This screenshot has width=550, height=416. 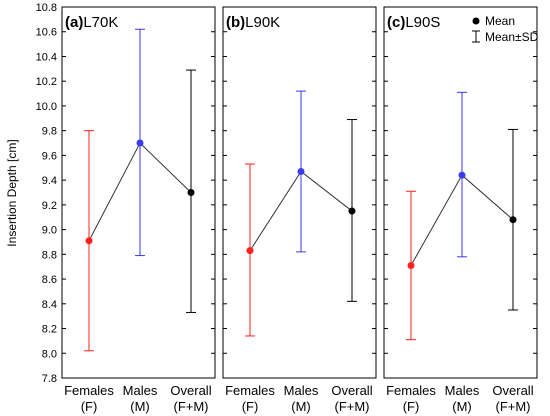 What do you see at coordinates (46, 57) in the screenshot?
I see `y-tick-label: 10.4` at bounding box center [46, 57].